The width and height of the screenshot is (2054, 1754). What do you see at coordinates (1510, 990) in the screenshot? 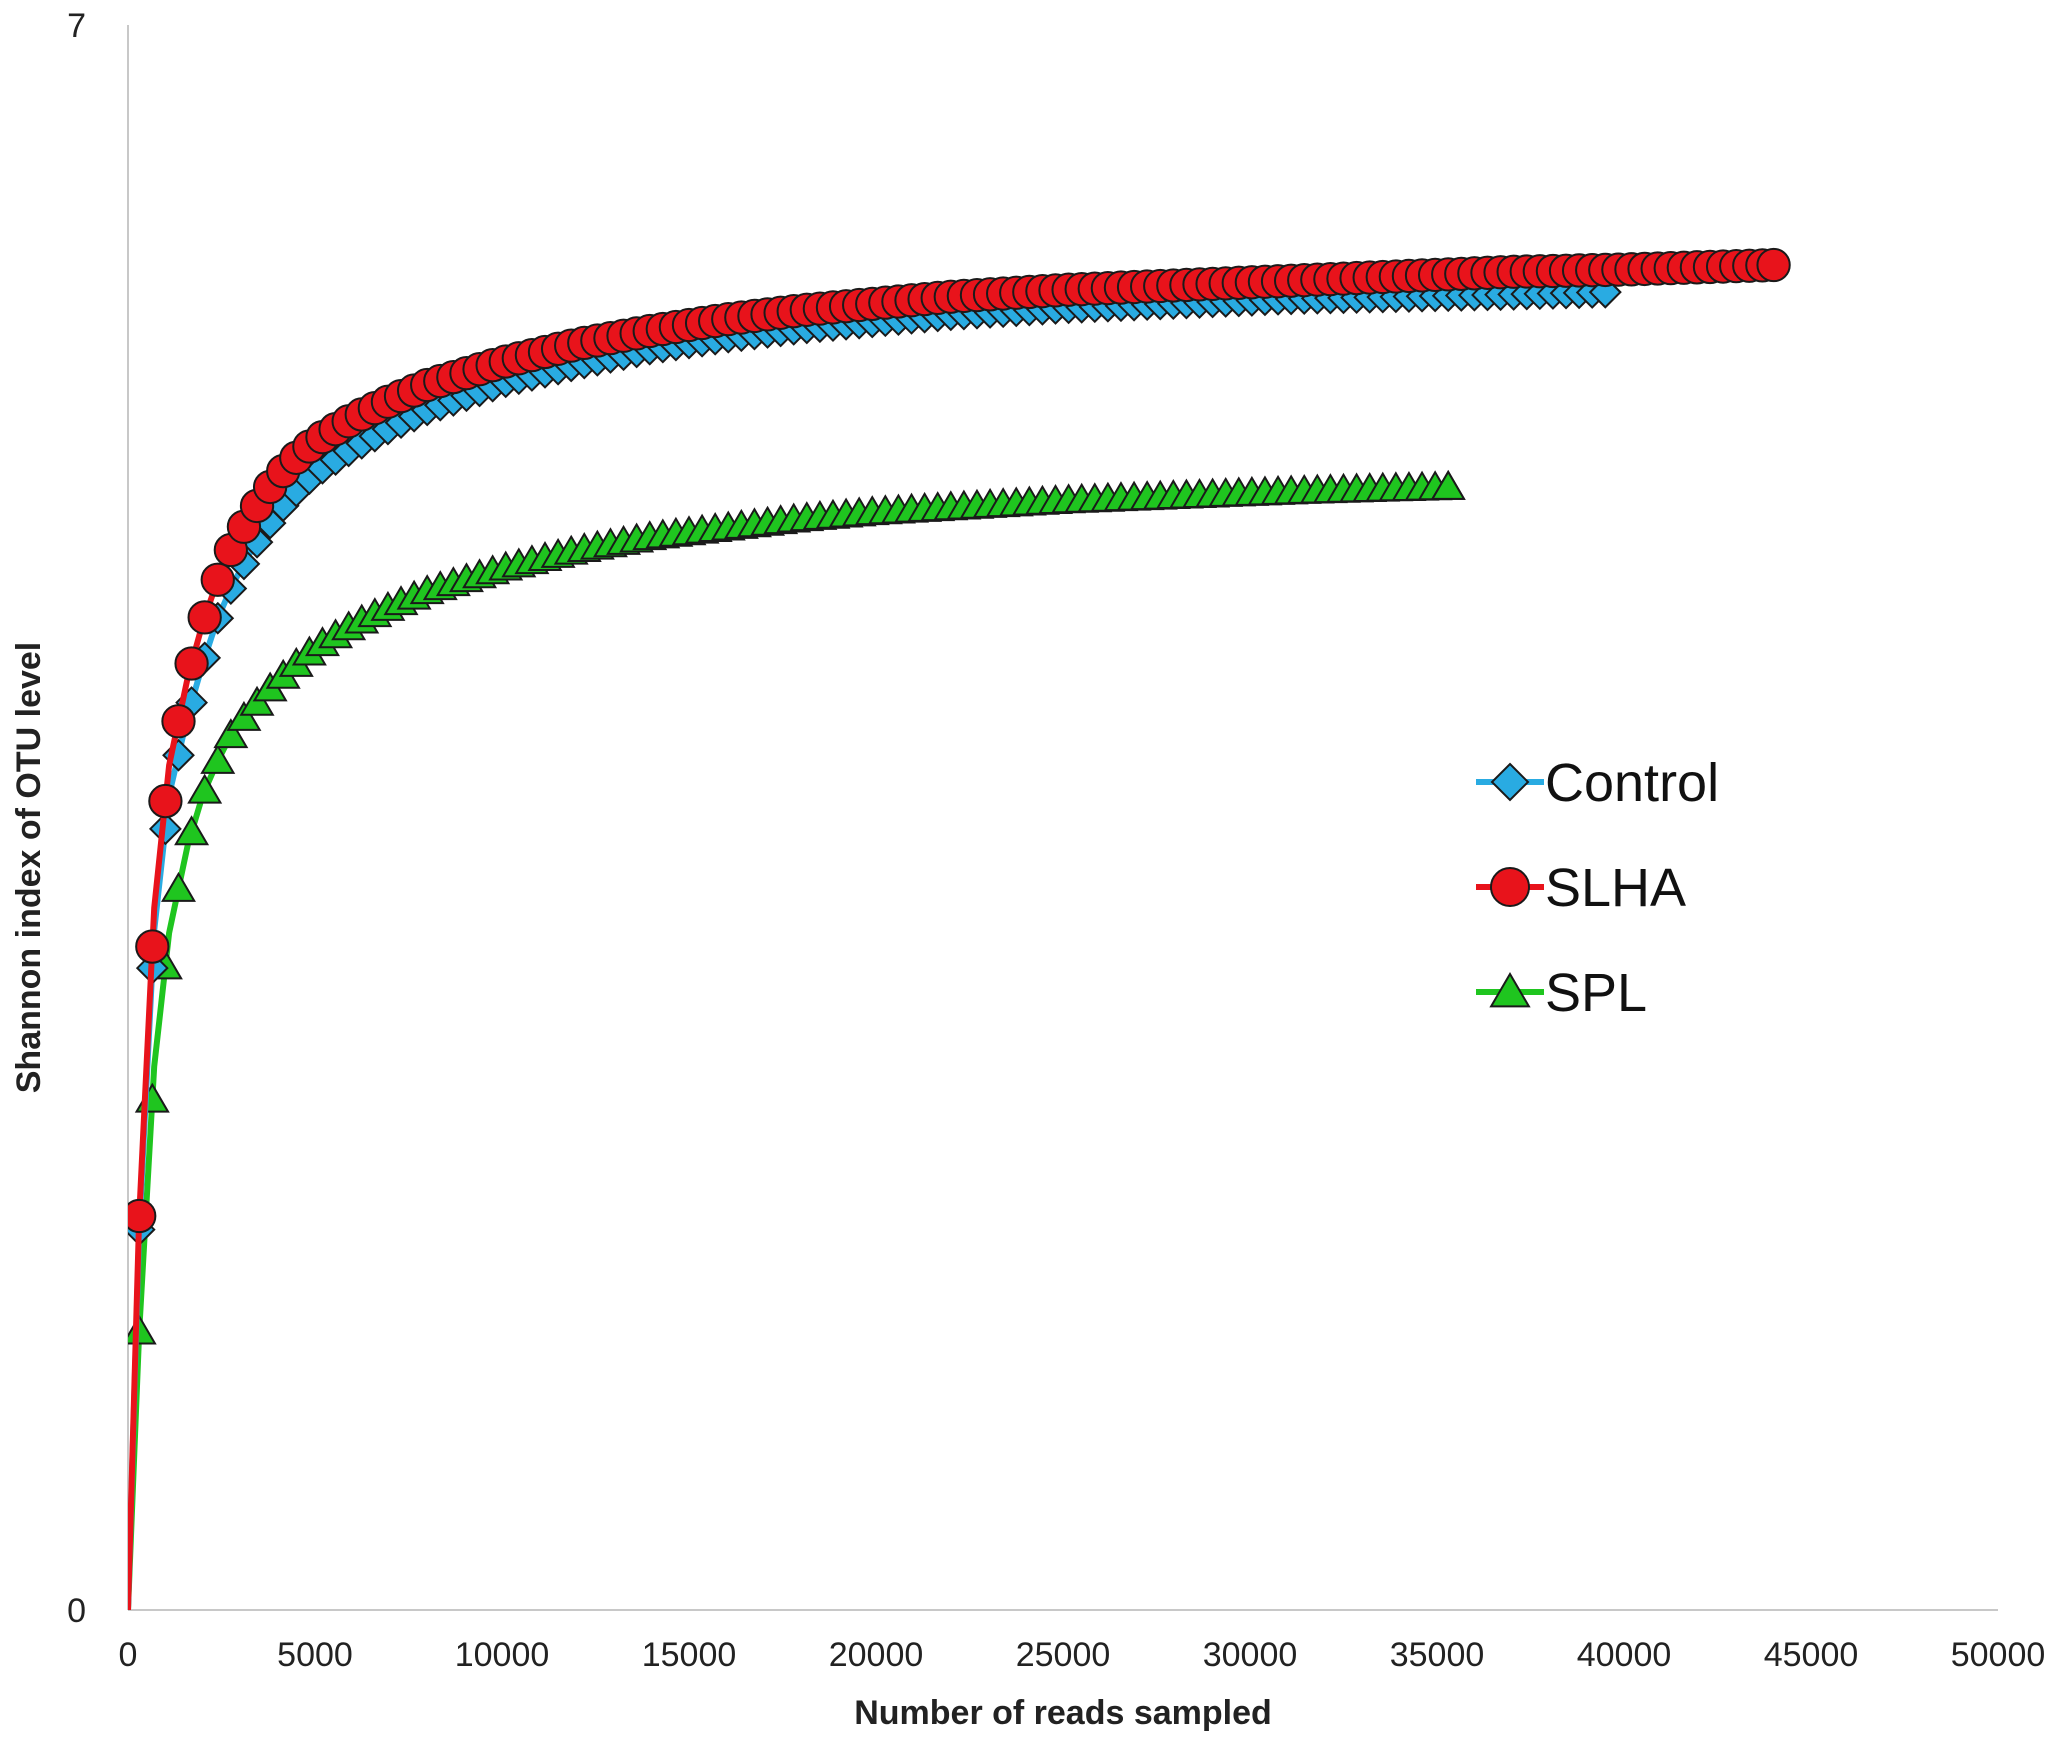
I see `legend-marker-triangle` at bounding box center [1510, 990].